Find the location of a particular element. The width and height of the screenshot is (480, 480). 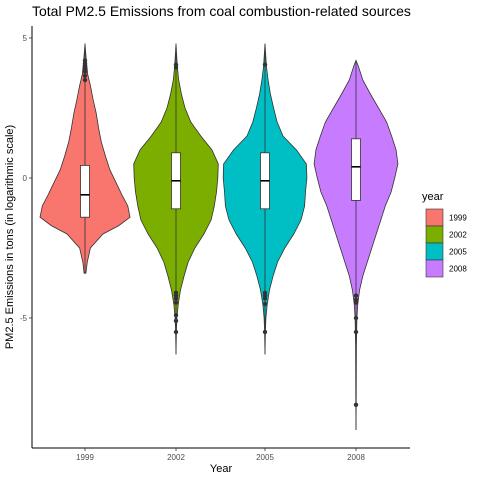

x-tick-label-2002: 2002 is located at coordinates (176, 457).